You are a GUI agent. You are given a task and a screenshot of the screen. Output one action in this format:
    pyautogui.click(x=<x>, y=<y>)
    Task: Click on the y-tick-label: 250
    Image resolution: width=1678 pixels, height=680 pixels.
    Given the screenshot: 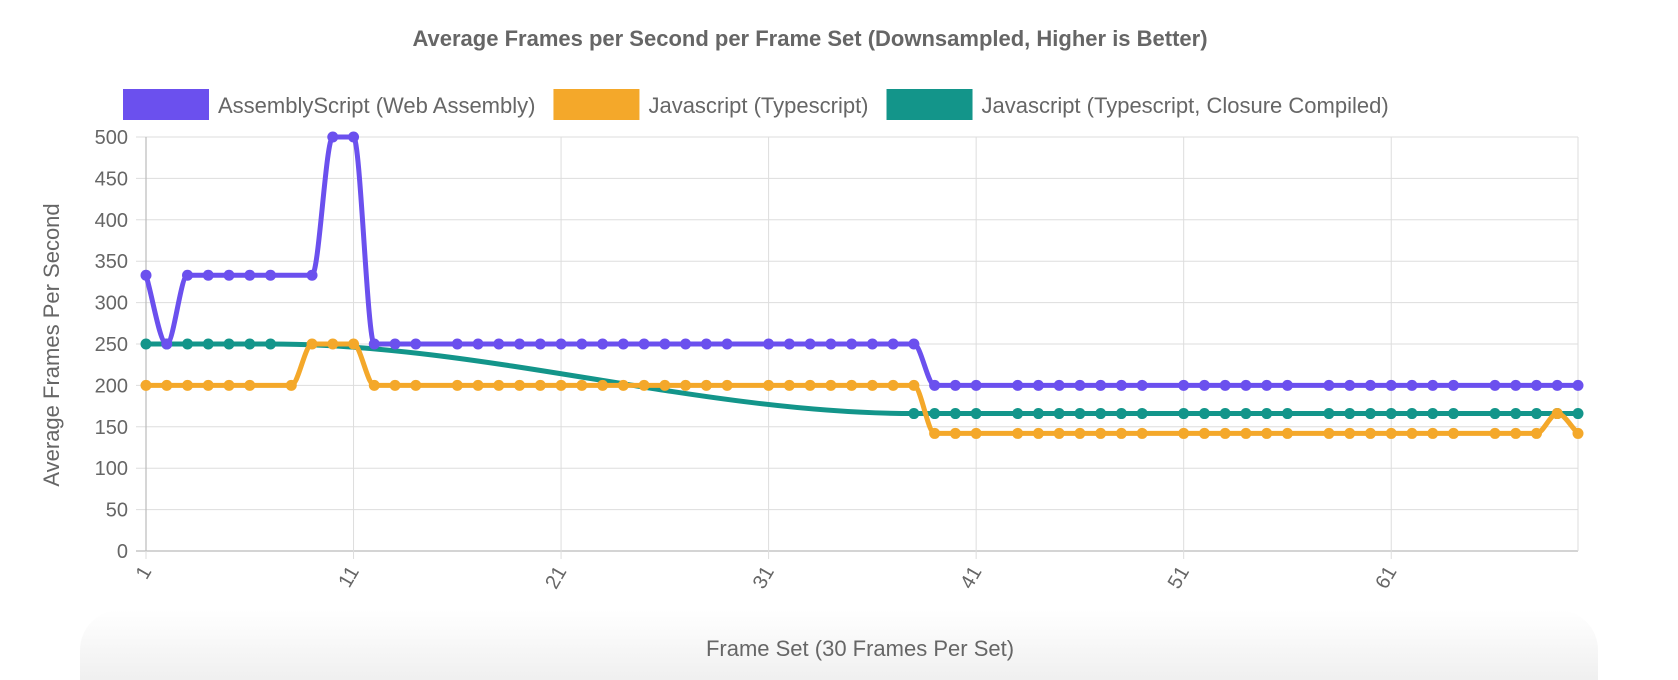 What is the action you would take?
    pyautogui.click(x=111, y=345)
    